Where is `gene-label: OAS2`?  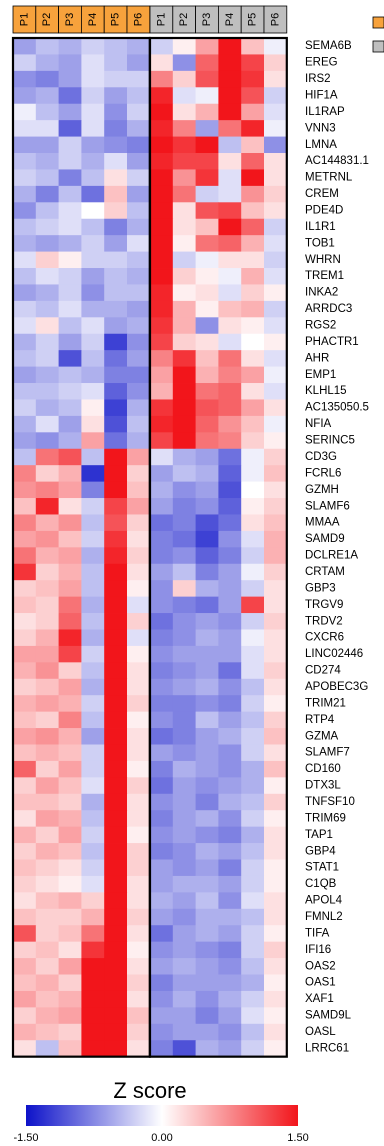
gene-label: OAS2 is located at coordinates (320, 966).